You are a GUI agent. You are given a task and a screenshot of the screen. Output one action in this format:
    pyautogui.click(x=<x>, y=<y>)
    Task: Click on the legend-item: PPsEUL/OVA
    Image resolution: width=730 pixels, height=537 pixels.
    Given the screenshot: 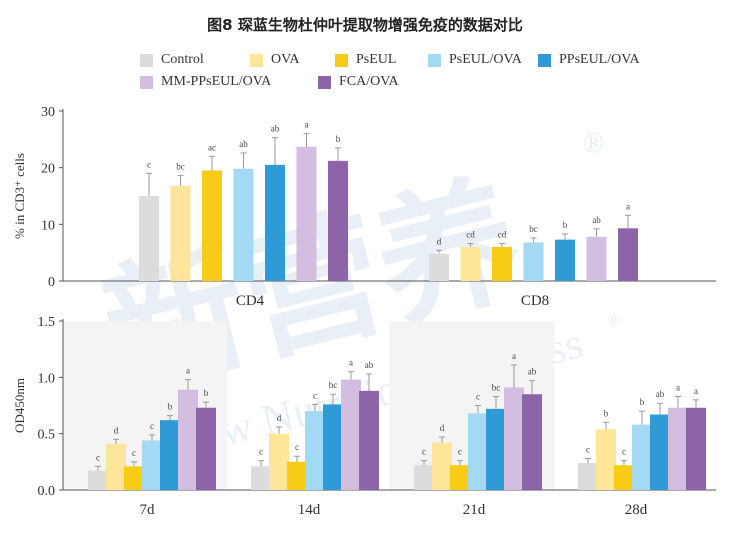 What is the action you would take?
    pyautogui.click(x=589, y=60)
    